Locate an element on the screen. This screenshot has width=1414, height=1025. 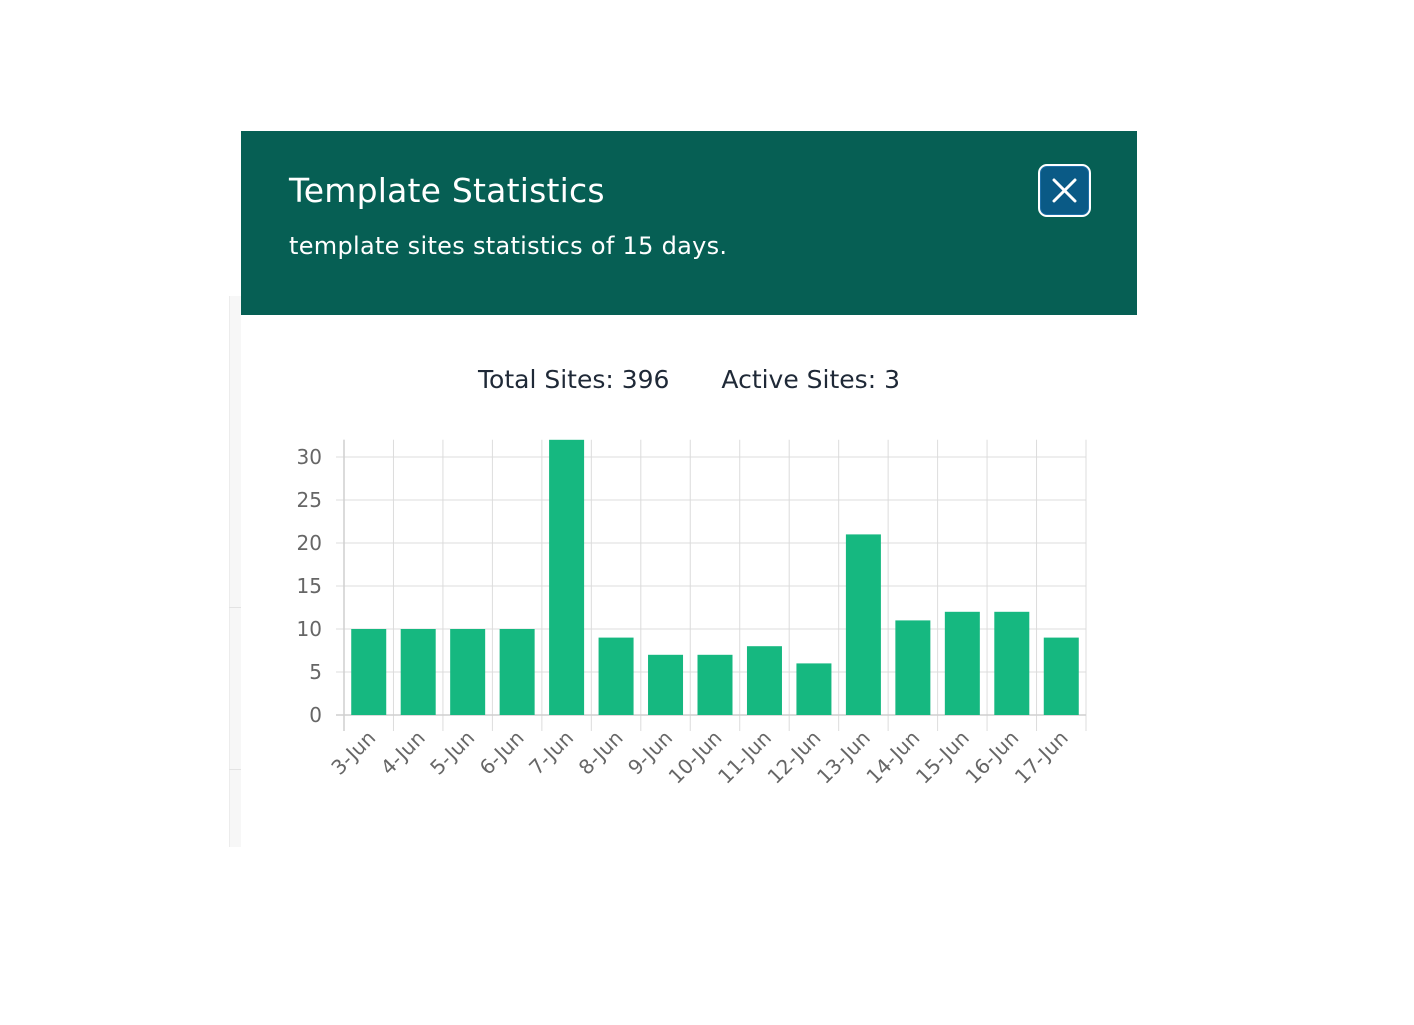
active-sites-stat: Active Sites: 3 is located at coordinates (810, 379).